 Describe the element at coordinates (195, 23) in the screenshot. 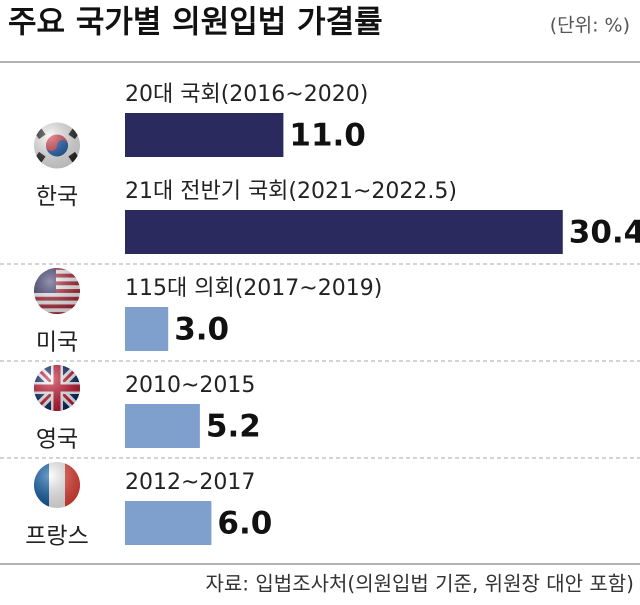

I see `chart-title: 주요 국가별 의원입법 가결률` at that location.